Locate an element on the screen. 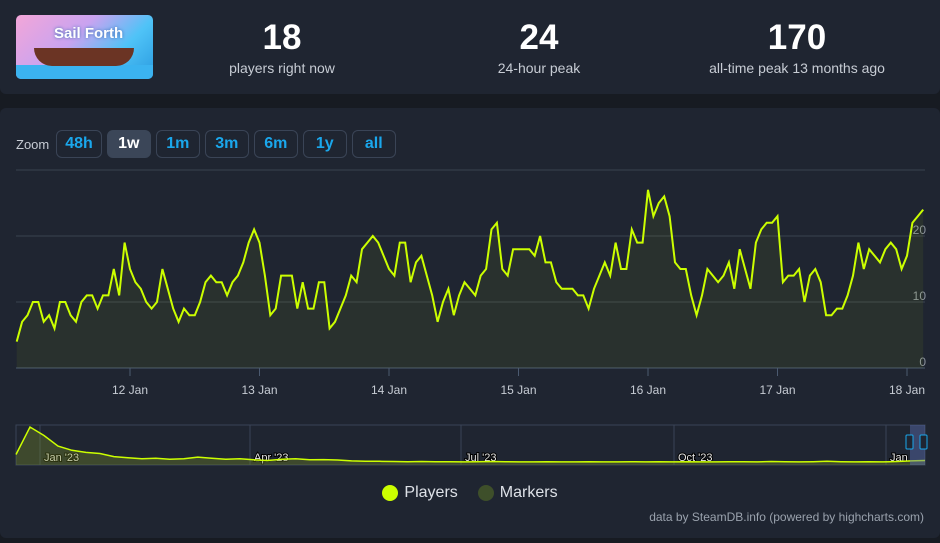  stat-all-time-peak: 170 all-time peak 13 months ago is located at coordinates (797, 47).